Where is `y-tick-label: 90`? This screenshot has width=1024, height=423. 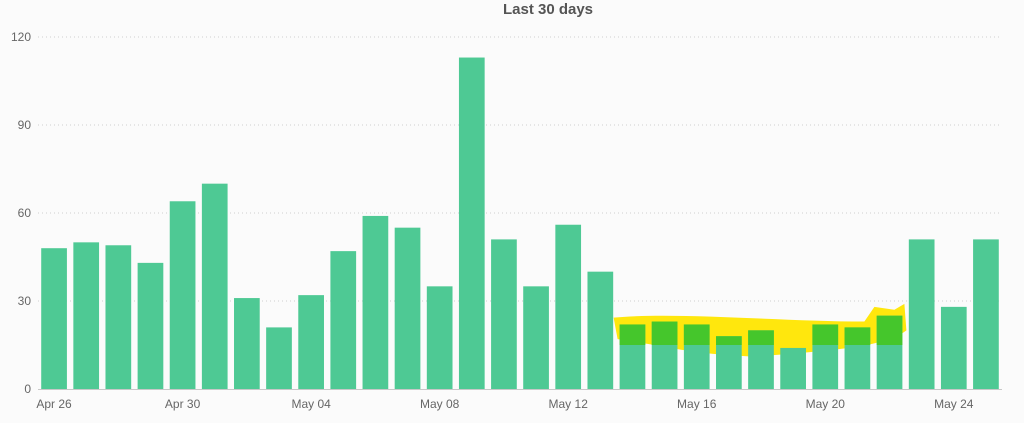
y-tick-label: 90 is located at coordinates (25, 125).